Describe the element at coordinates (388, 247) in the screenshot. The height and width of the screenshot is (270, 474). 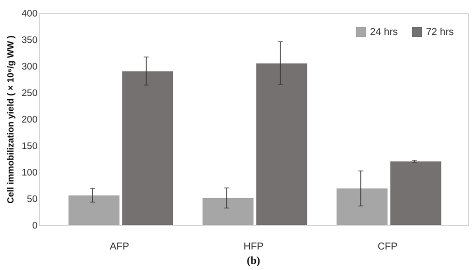
I see `x-tick-label: CFP` at that location.